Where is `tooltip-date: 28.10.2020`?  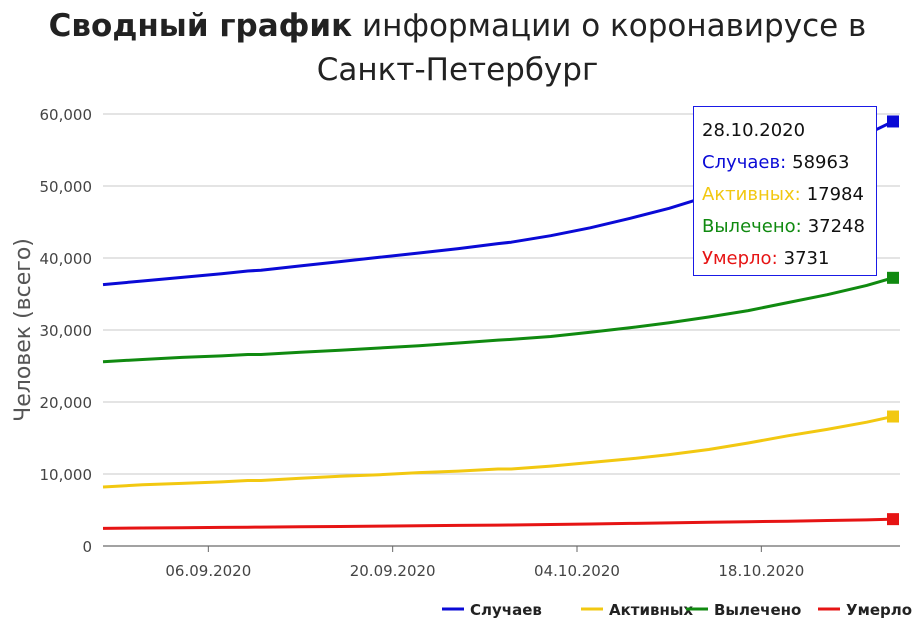 tooltip-date: 28.10.2020 is located at coordinates (754, 130).